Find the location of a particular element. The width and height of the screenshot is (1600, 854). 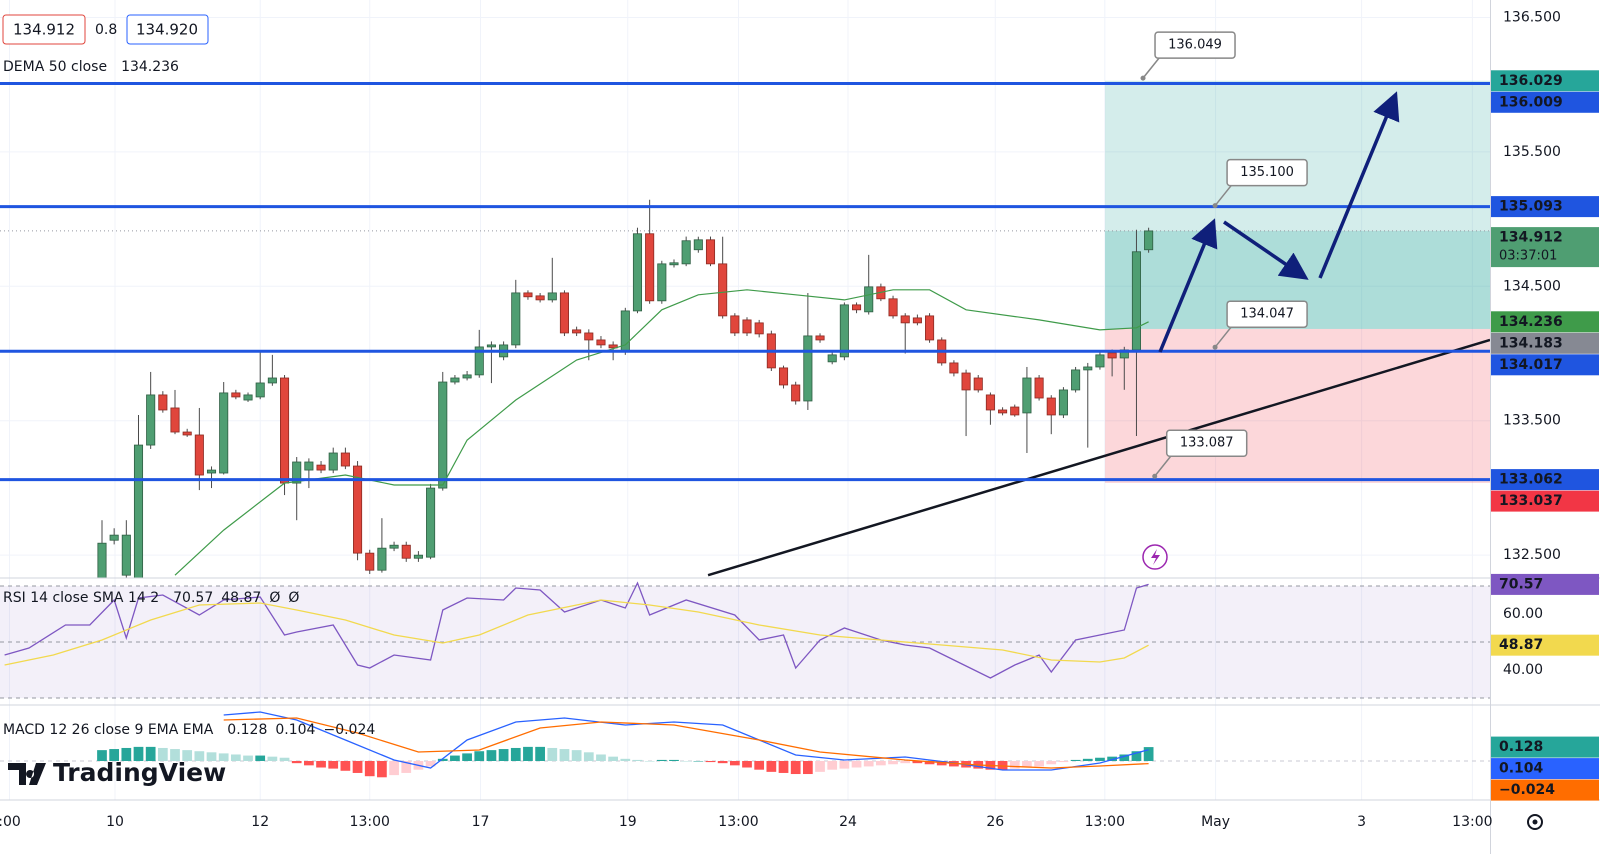

price-tag-label: 134.183 is located at coordinates (1531, 343).